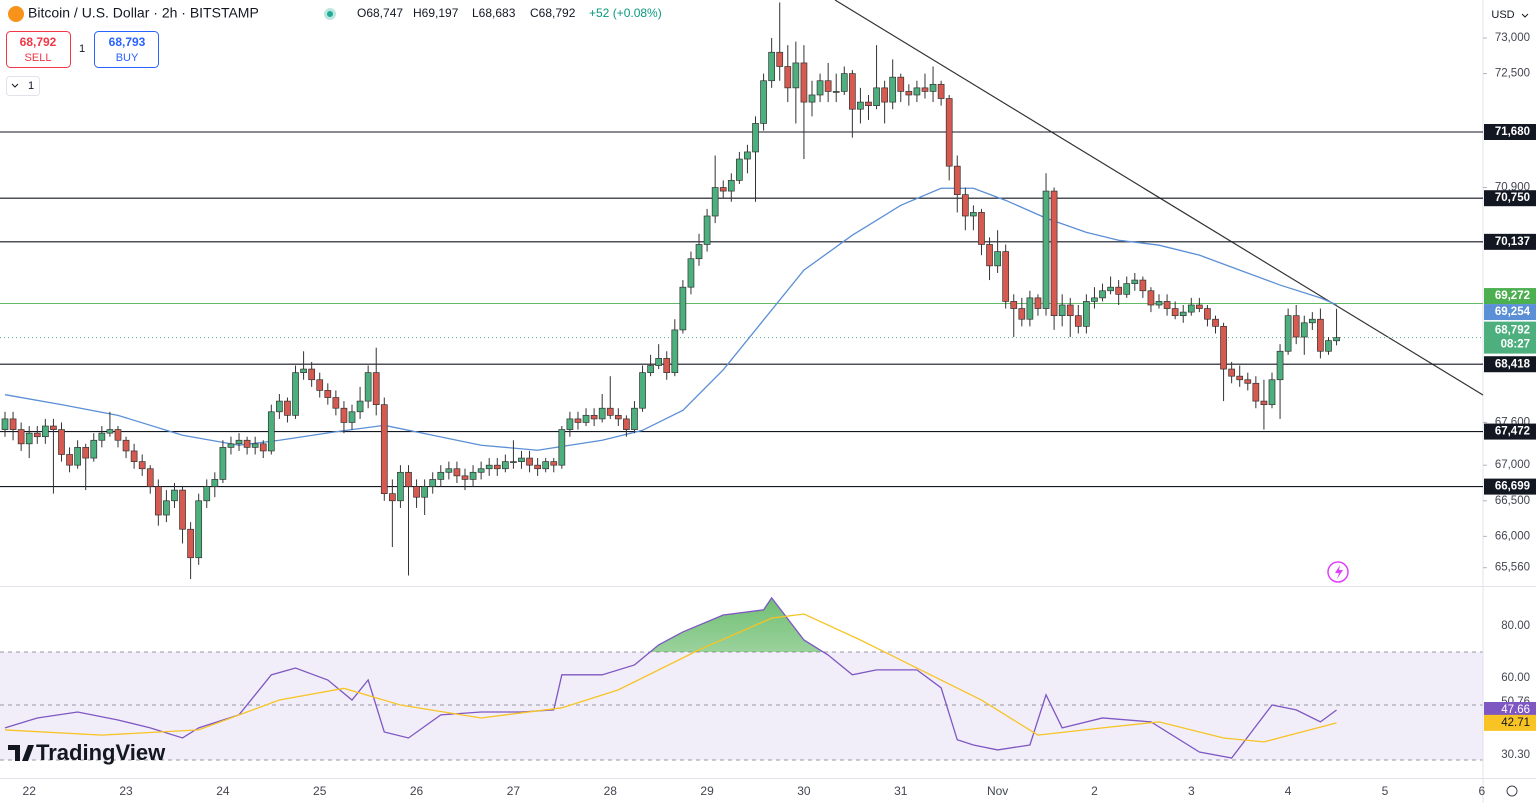  What do you see at coordinates (494, 13) in the screenshot?
I see `ohlc-low: L68,683` at bounding box center [494, 13].